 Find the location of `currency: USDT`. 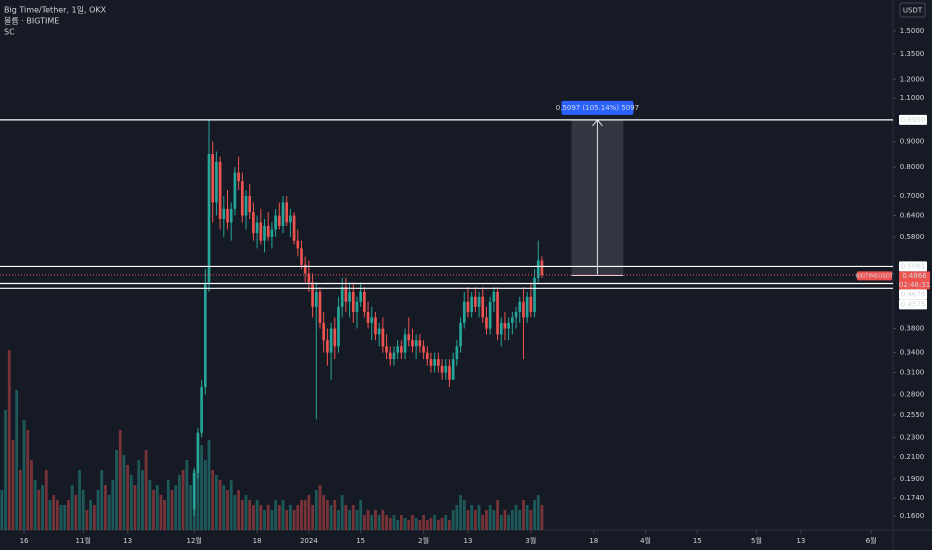

currency: USDT is located at coordinates (913, 11).